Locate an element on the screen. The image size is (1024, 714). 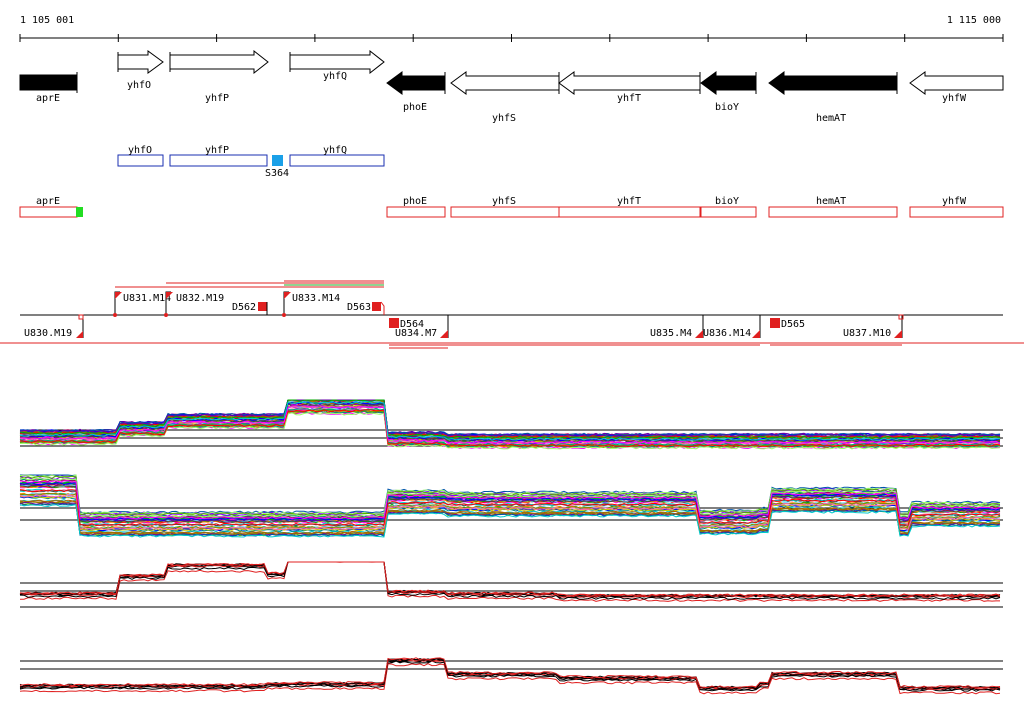
tu-label-d562: D562 is located at coordinates (244, 307).